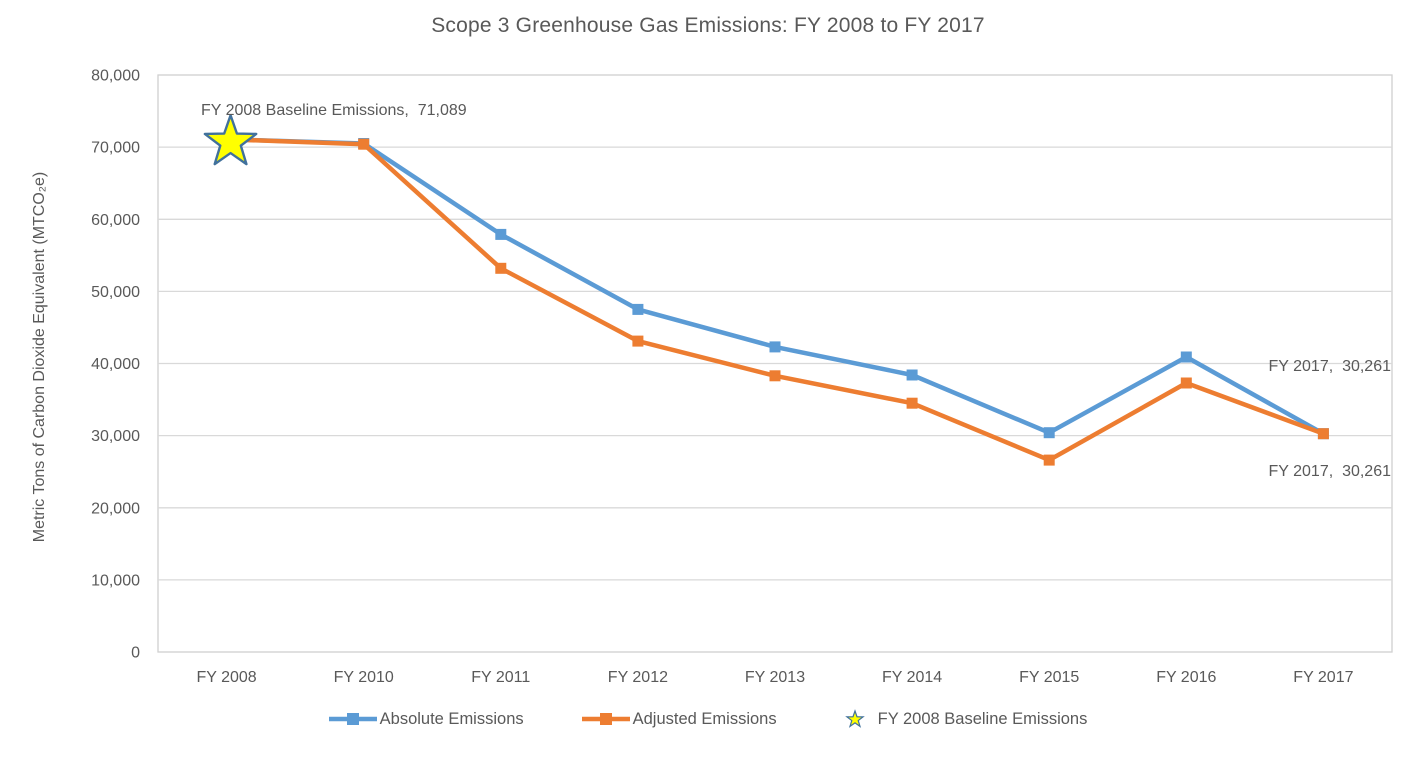 Image resolution: width=1416 pixels, height=759 pixels. What do you see at coordinates (1330, 471) in the screenshot?
I see `annotation-2: FY 2017, 30,261` at bounding box center [1330, 471].